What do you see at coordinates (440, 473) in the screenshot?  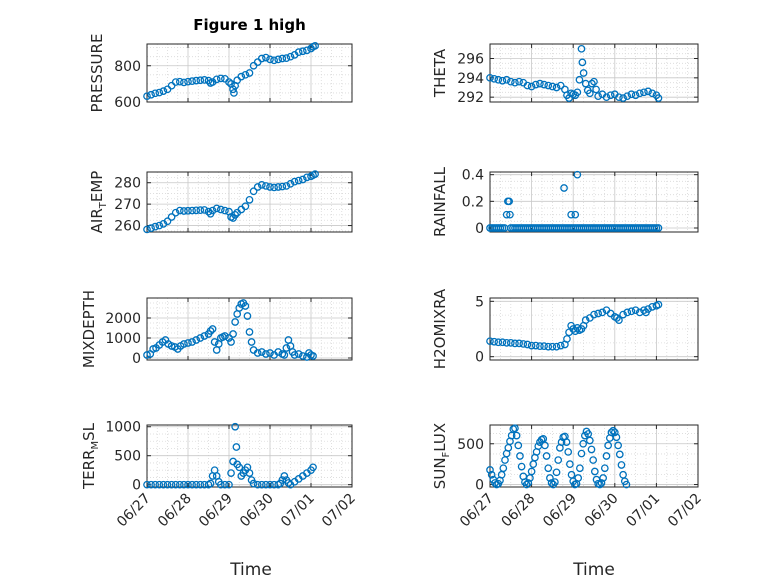 I see `y-label-main: SUN` at bounding box center [440, 473].